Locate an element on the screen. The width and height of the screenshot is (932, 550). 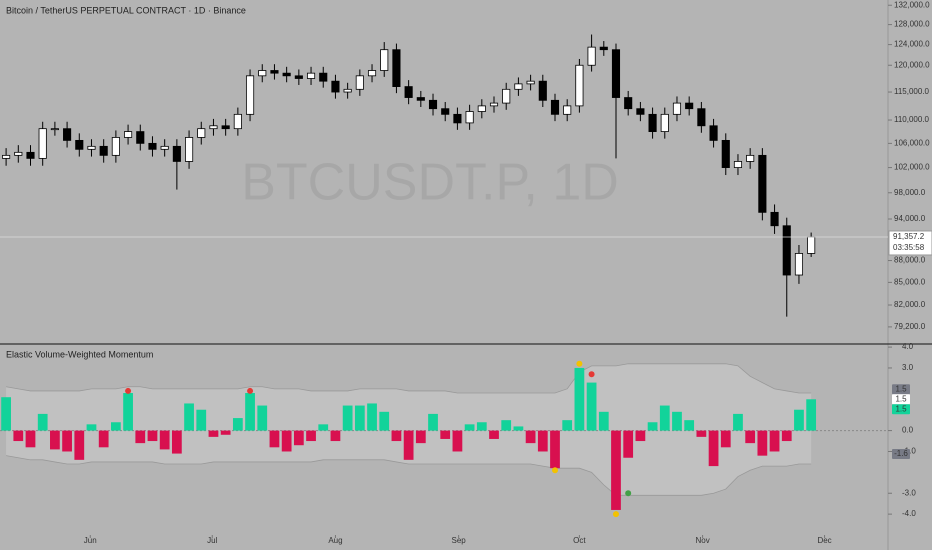
x-tick-label: Oct is located at coordinates (579, 540).